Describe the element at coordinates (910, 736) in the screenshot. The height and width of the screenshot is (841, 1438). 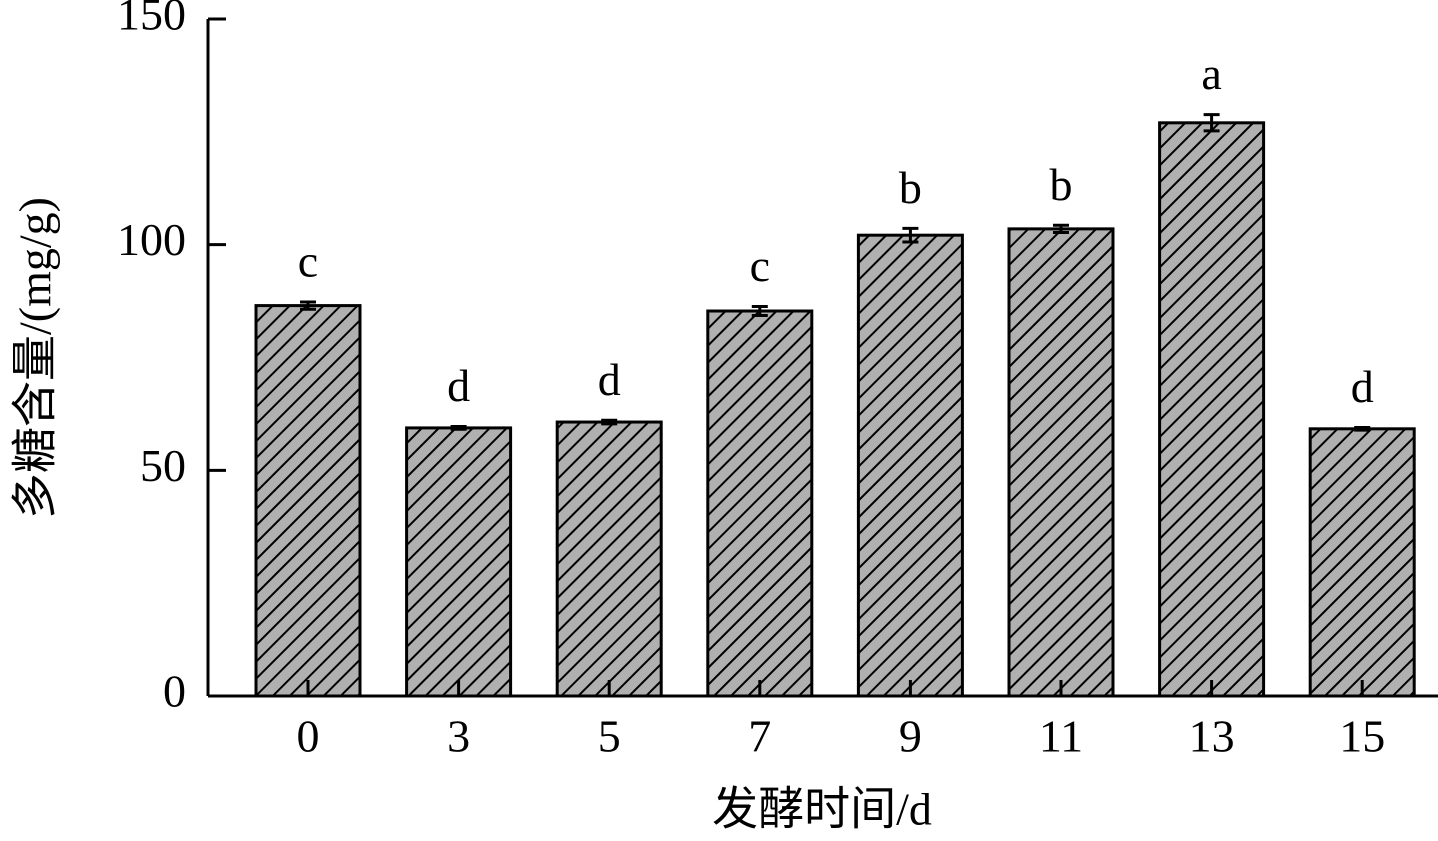
I see `x-tick-label: 9` at that location.